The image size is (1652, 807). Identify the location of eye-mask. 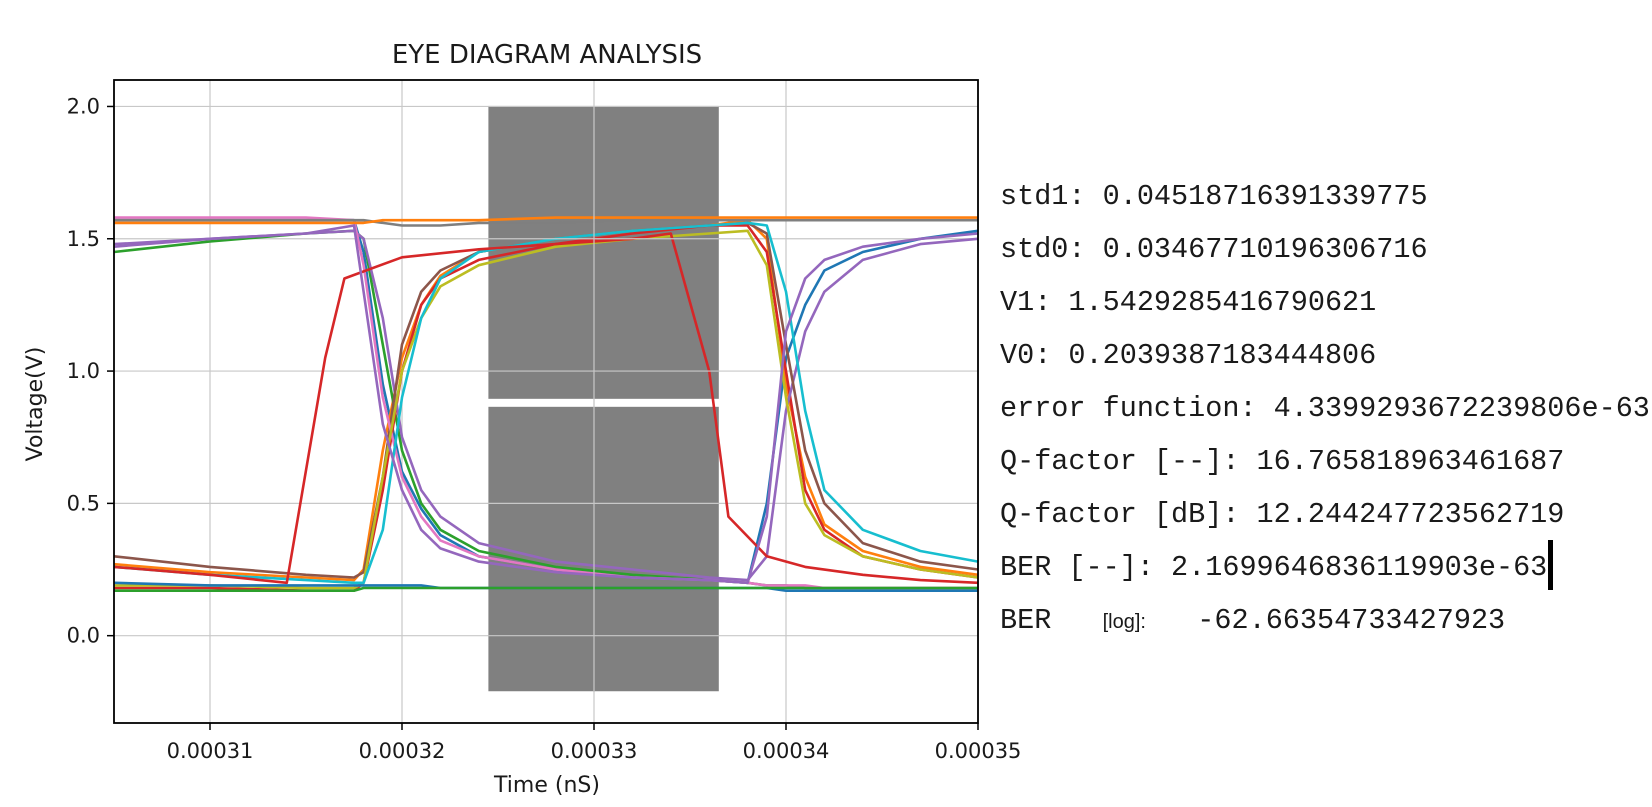
(603, 399).